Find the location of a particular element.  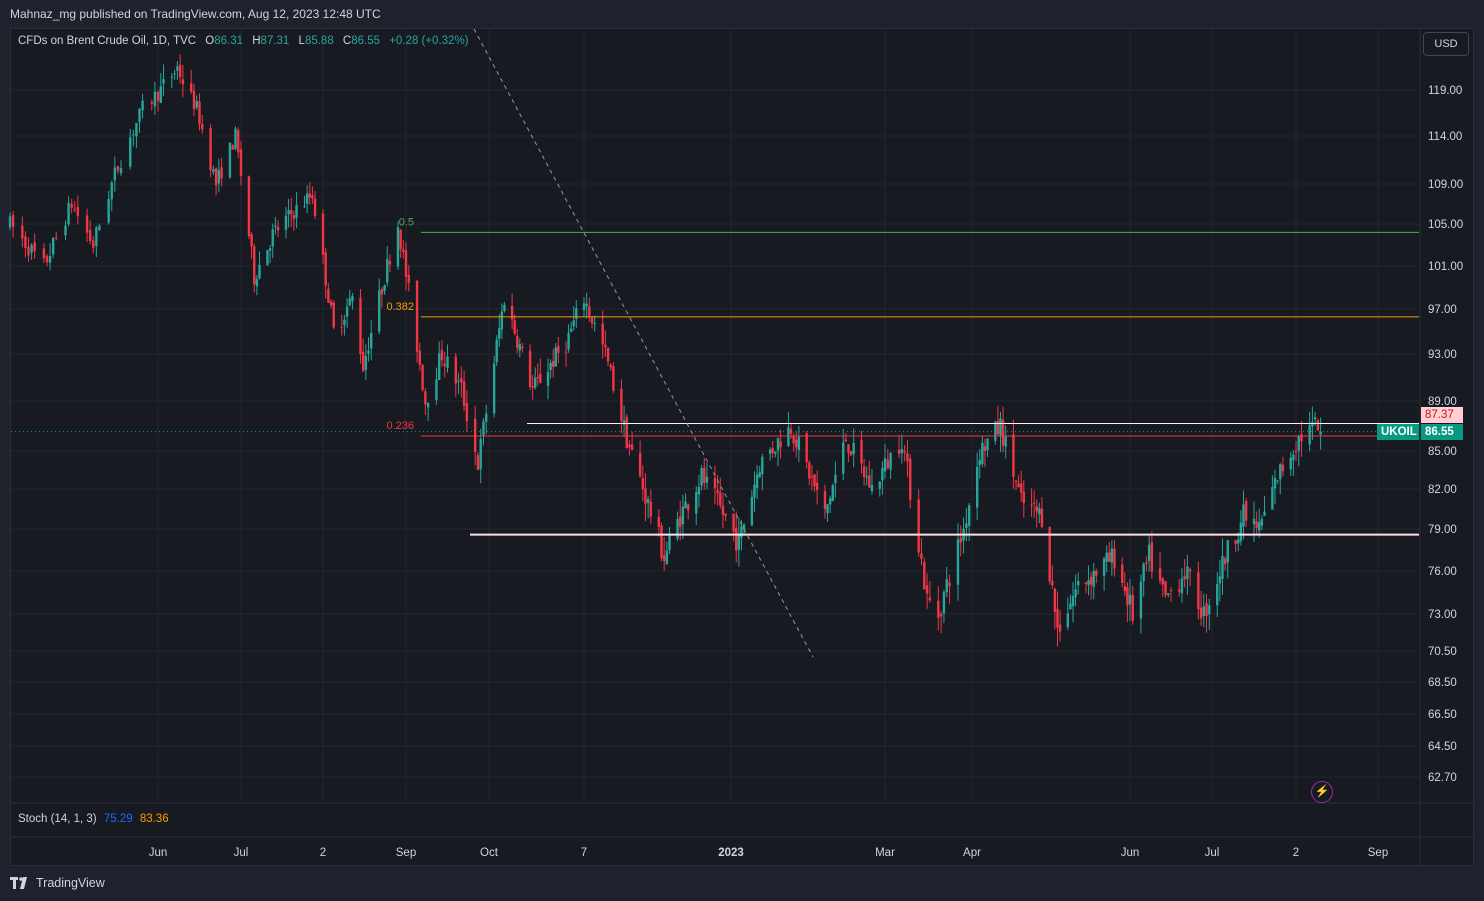

tradingview-logo: TradingView is located at coordinates (57, 883).